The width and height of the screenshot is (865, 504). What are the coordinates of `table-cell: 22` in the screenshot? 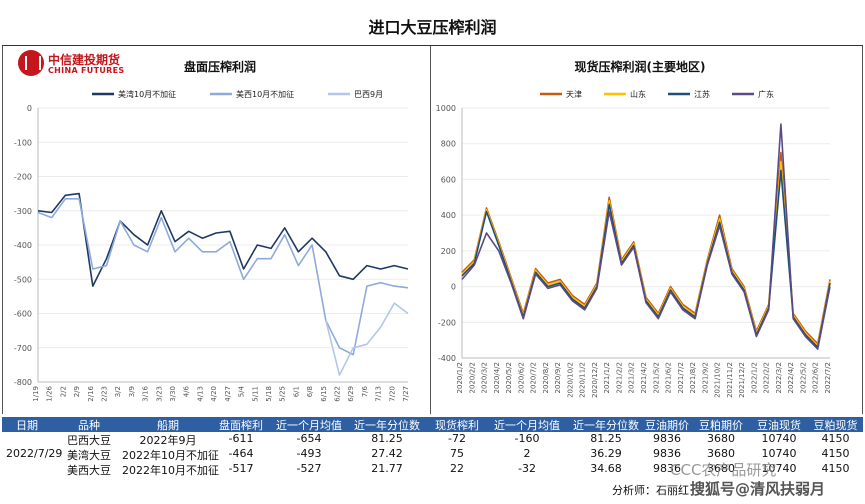 It's located at (457, 468).